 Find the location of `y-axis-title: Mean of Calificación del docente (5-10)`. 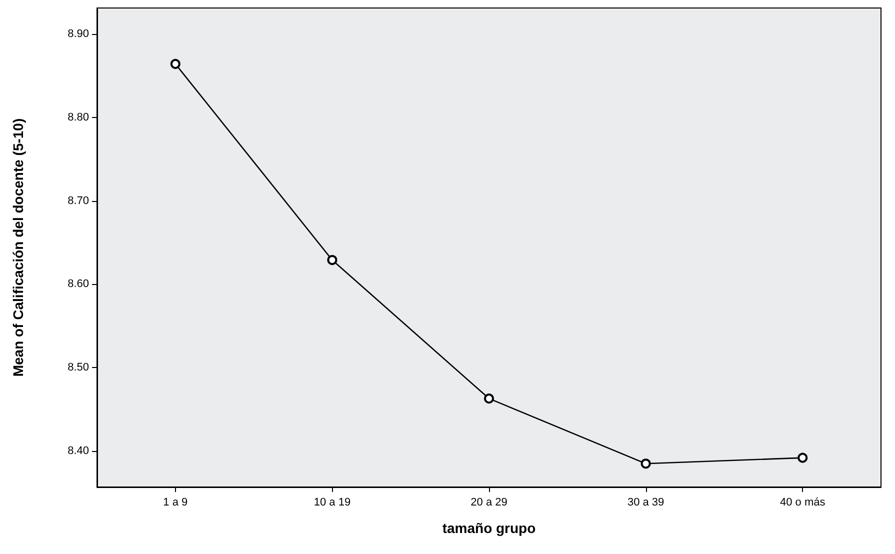

y-axis-title: Mean of Calificación del docente (5-10) is located at coordinates (18, 247).